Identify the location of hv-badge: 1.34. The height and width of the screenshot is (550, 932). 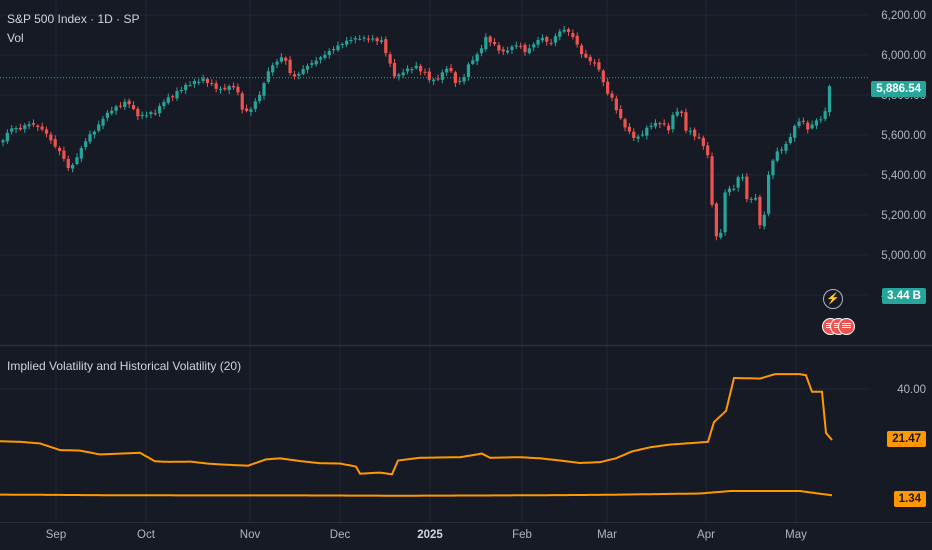
(909, 499).